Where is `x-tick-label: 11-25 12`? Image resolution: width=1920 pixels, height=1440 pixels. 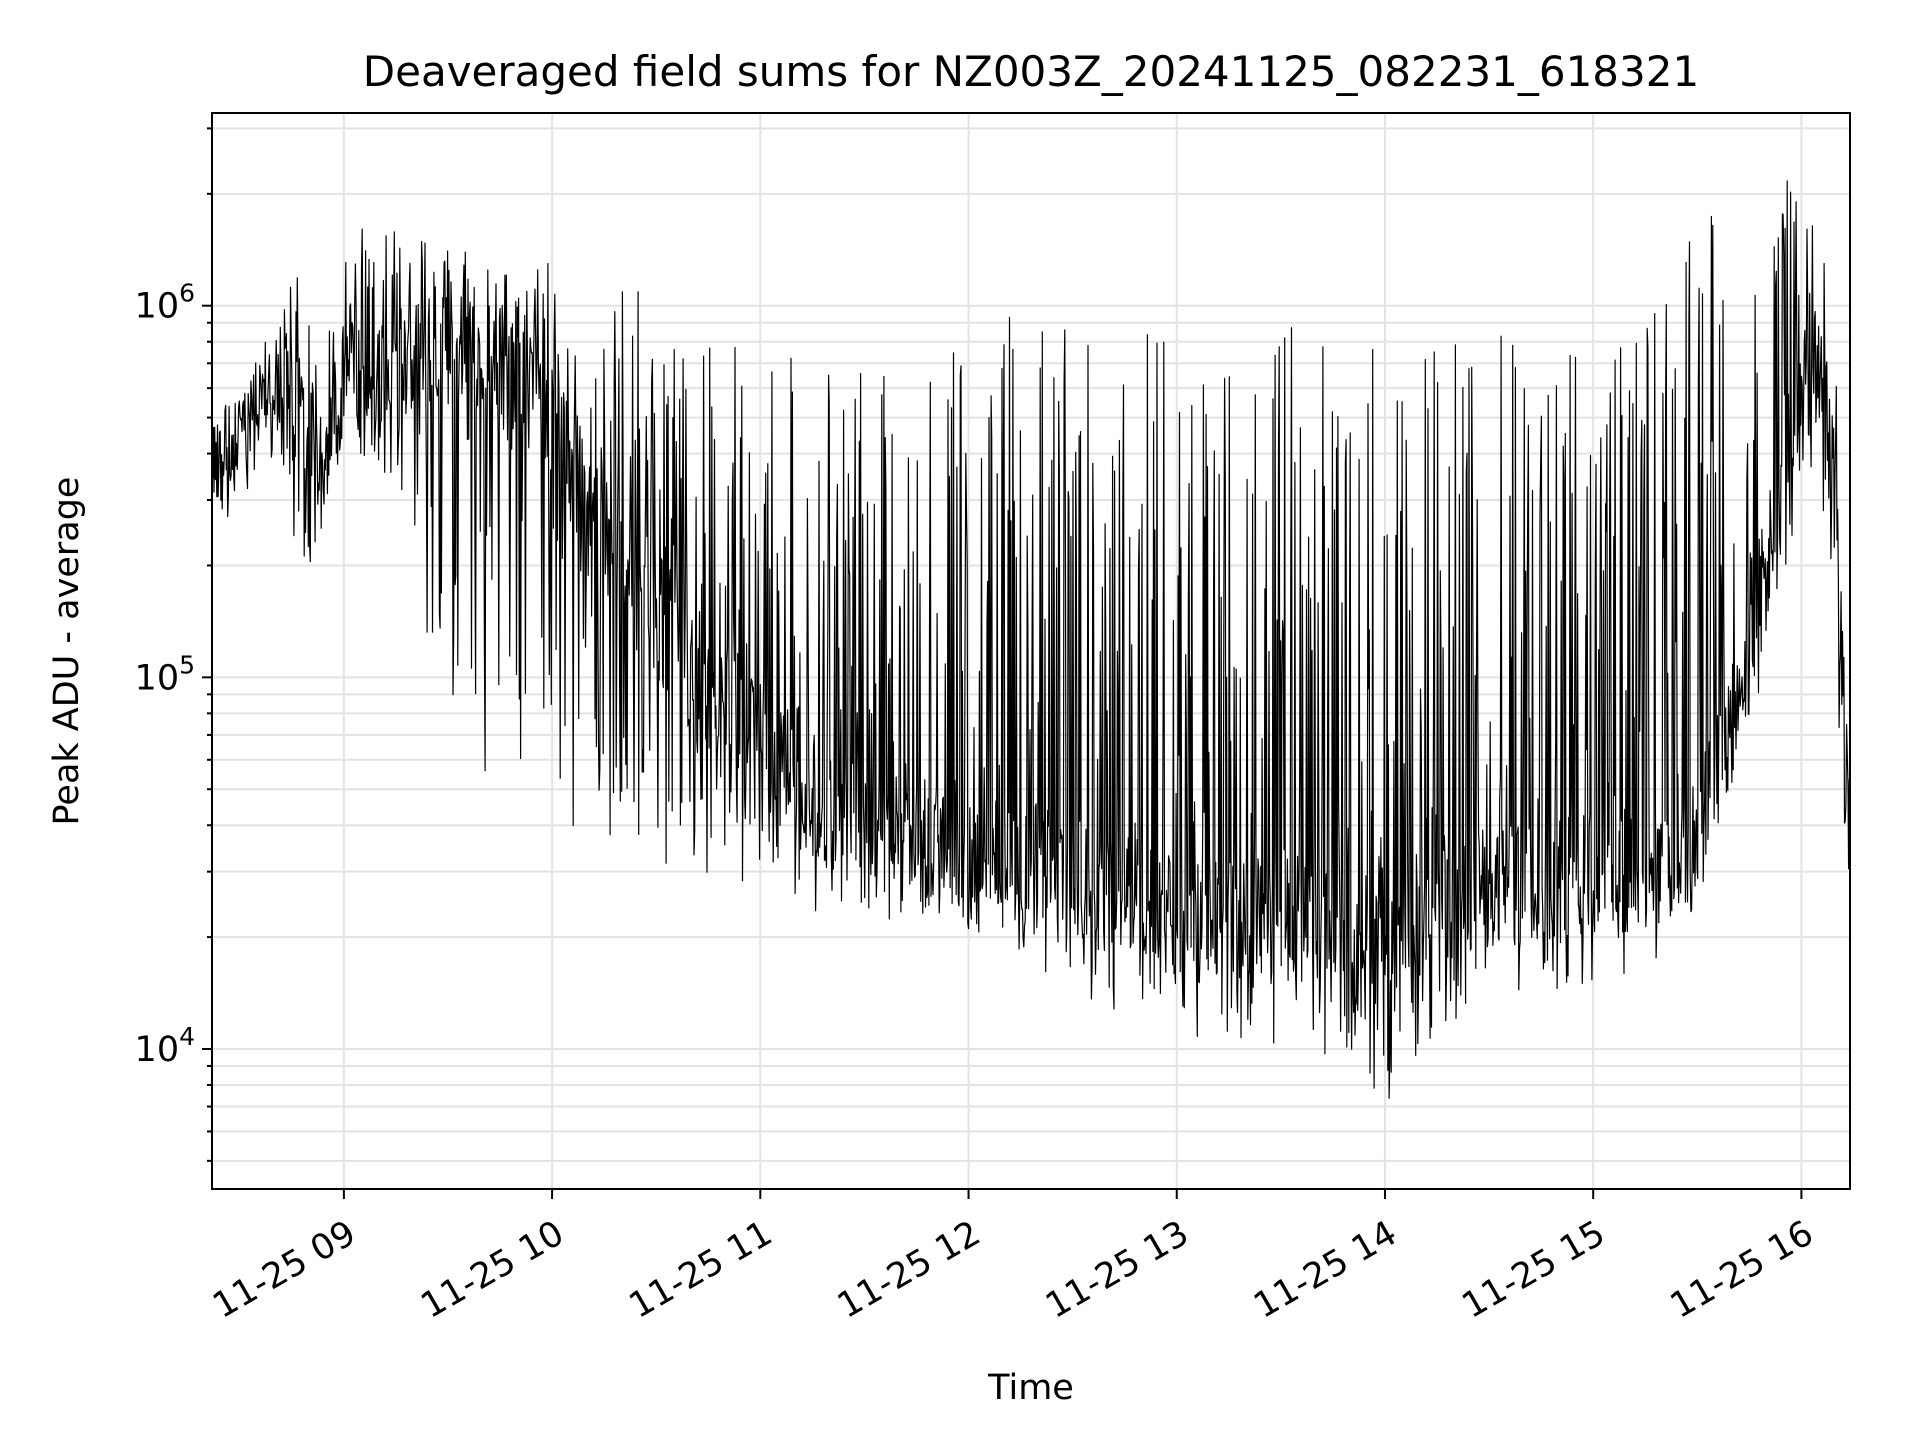
x-tick-label: 11-25 12 is located at coordinates (909, 1269).